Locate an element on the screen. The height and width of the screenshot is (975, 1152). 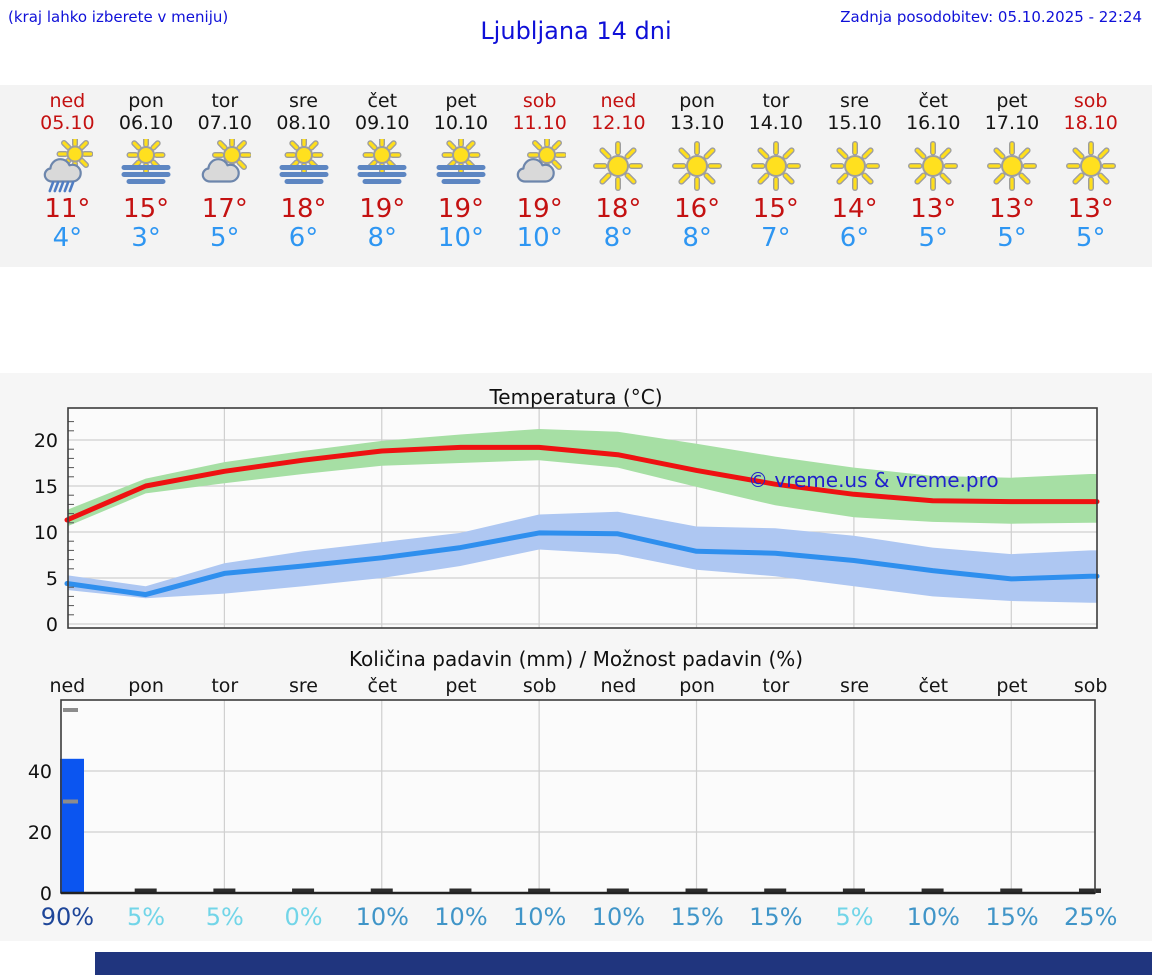
day-column: sob 18.10 13° 5° is located at coordinates (1090, 176).